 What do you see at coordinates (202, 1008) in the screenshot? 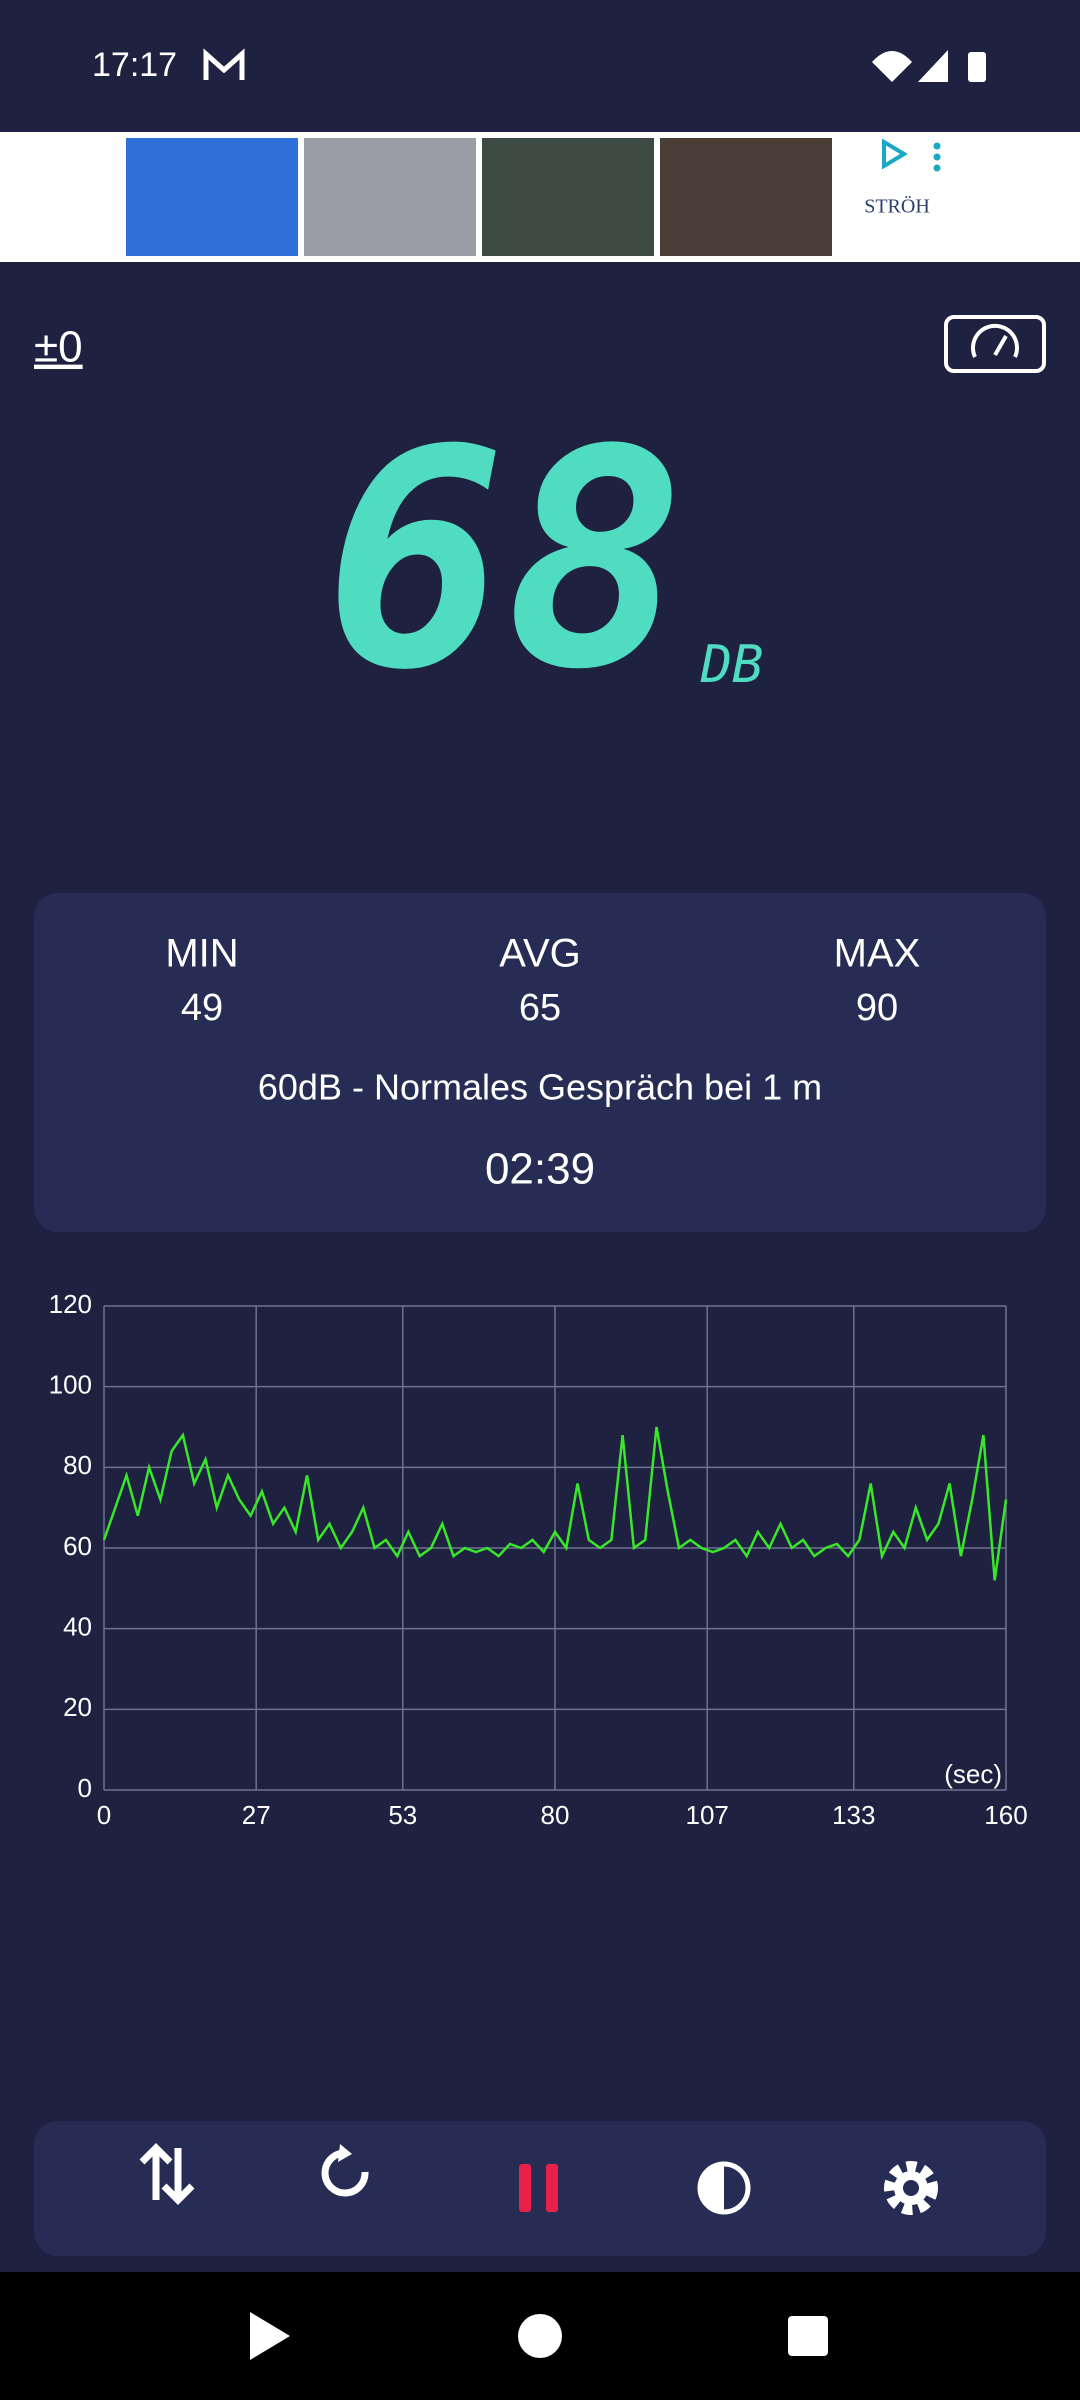
I see `min-value: 49` at bounding box center [202, 1008].